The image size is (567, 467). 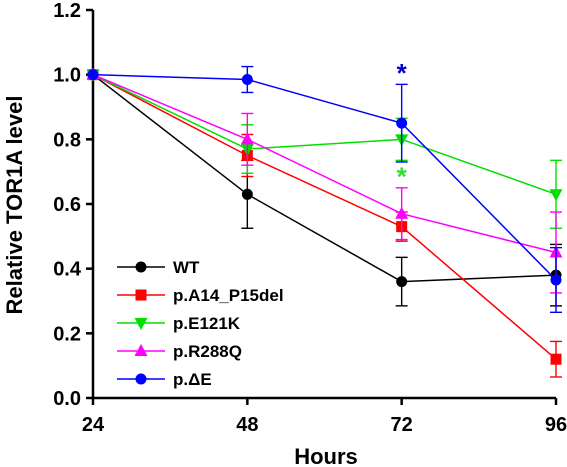 I want to click on legend-item: p.E121K, so click(x=179, y=323).